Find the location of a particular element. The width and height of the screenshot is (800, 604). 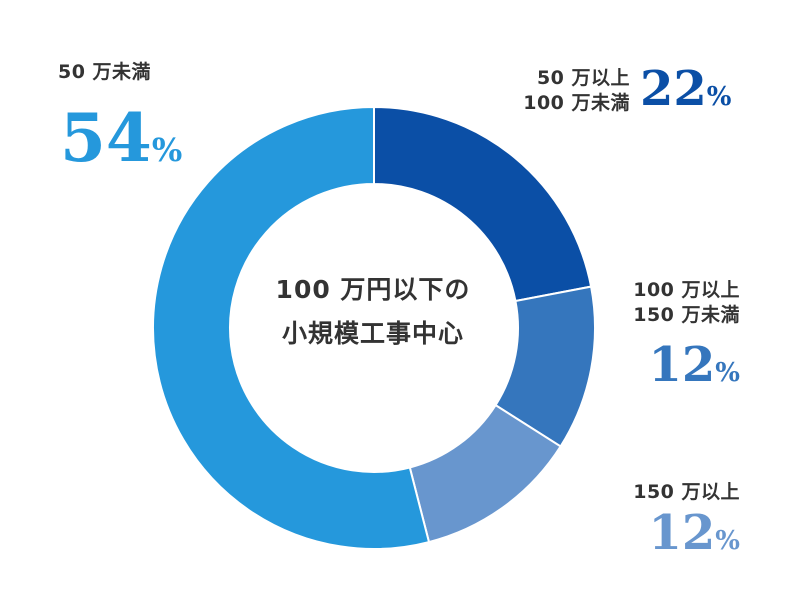

label-slice-1: 50 万以上 100 万未満 is located at coordinates (555, 91).